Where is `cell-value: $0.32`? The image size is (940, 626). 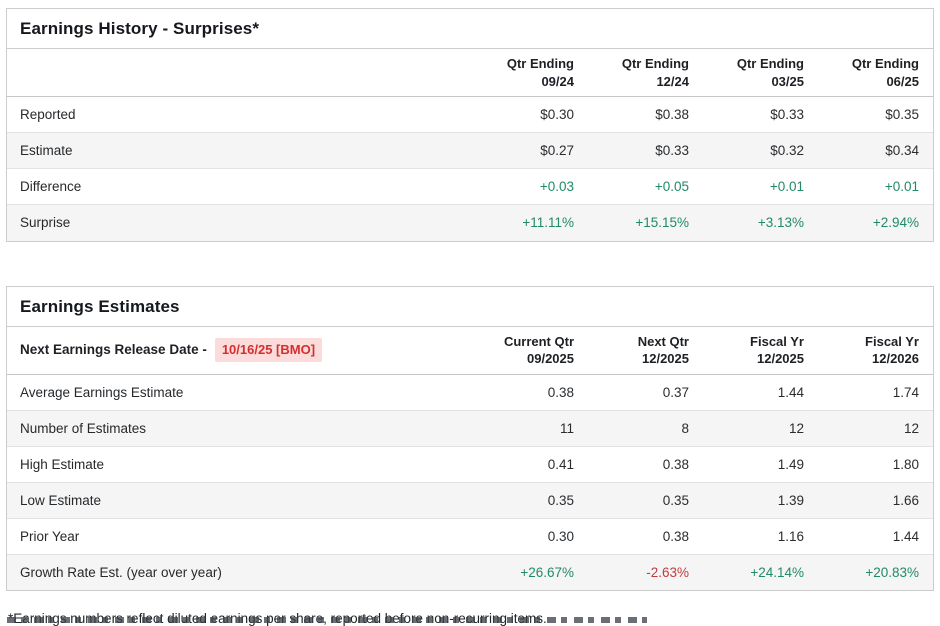
cell-value: $0.32 is located at coordinates (760, 151).